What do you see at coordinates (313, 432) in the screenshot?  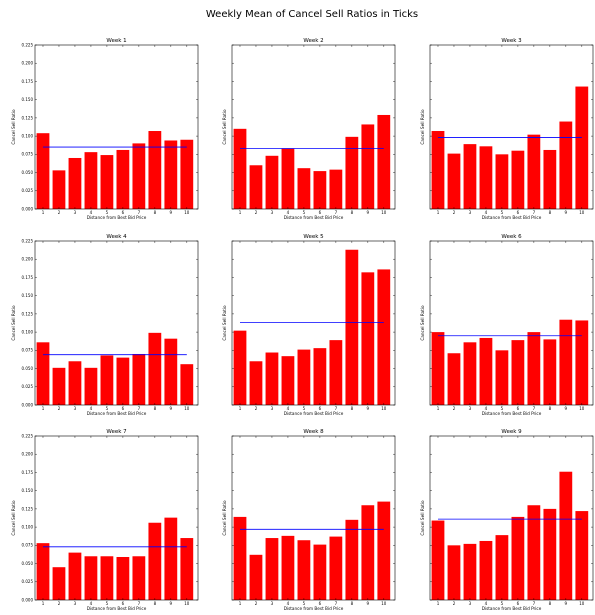 I see `panel-title: Week 8` at bounding box center [313, 432].